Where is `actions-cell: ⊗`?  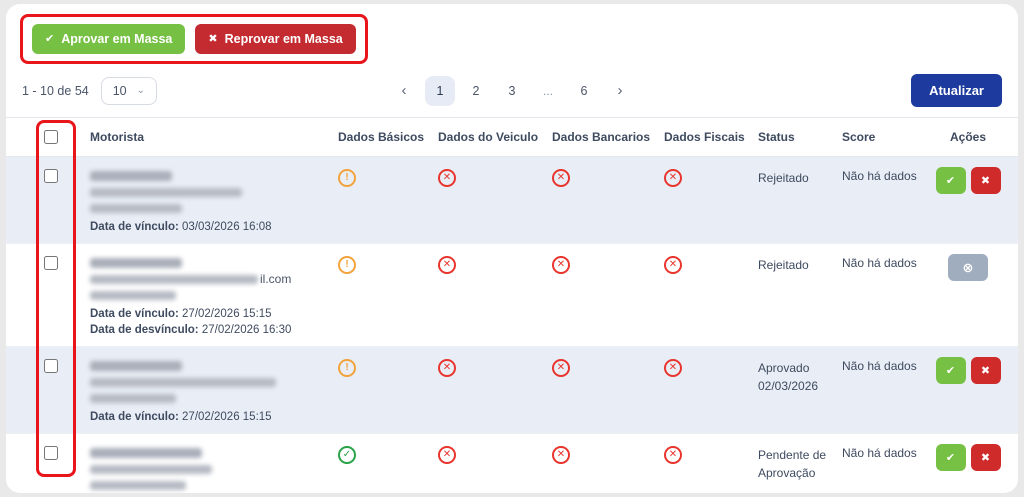 actions-cell: ⊗ is located at coordinates (968, 262).